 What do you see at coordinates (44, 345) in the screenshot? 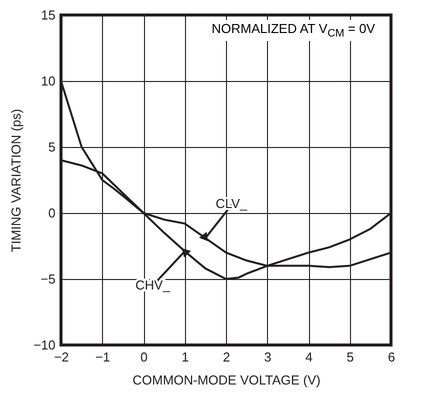
I see `y-tick-label: −10` at bounding box center [44, 345].